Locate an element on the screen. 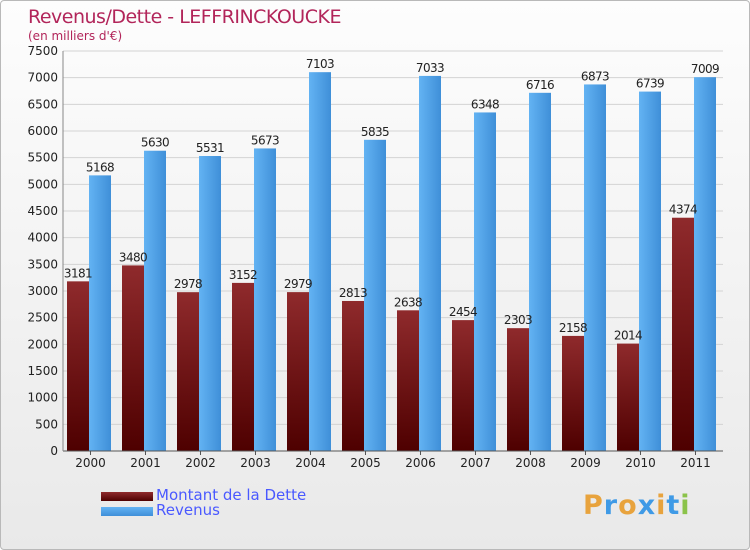 The image size is (750, 550). value-label-dette: 2638 is located at coordinates (408, 302).